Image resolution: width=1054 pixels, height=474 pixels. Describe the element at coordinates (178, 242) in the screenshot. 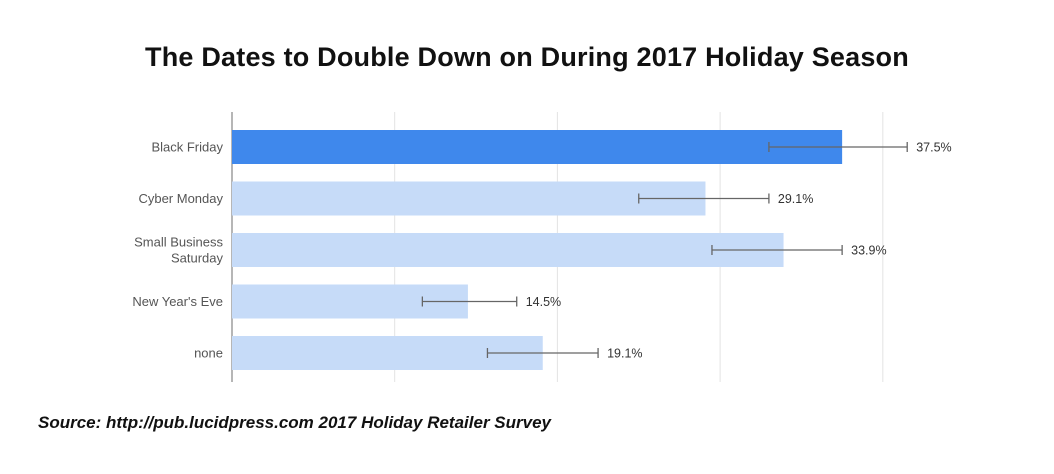

I see `category-label-line: Small Business` at that location.